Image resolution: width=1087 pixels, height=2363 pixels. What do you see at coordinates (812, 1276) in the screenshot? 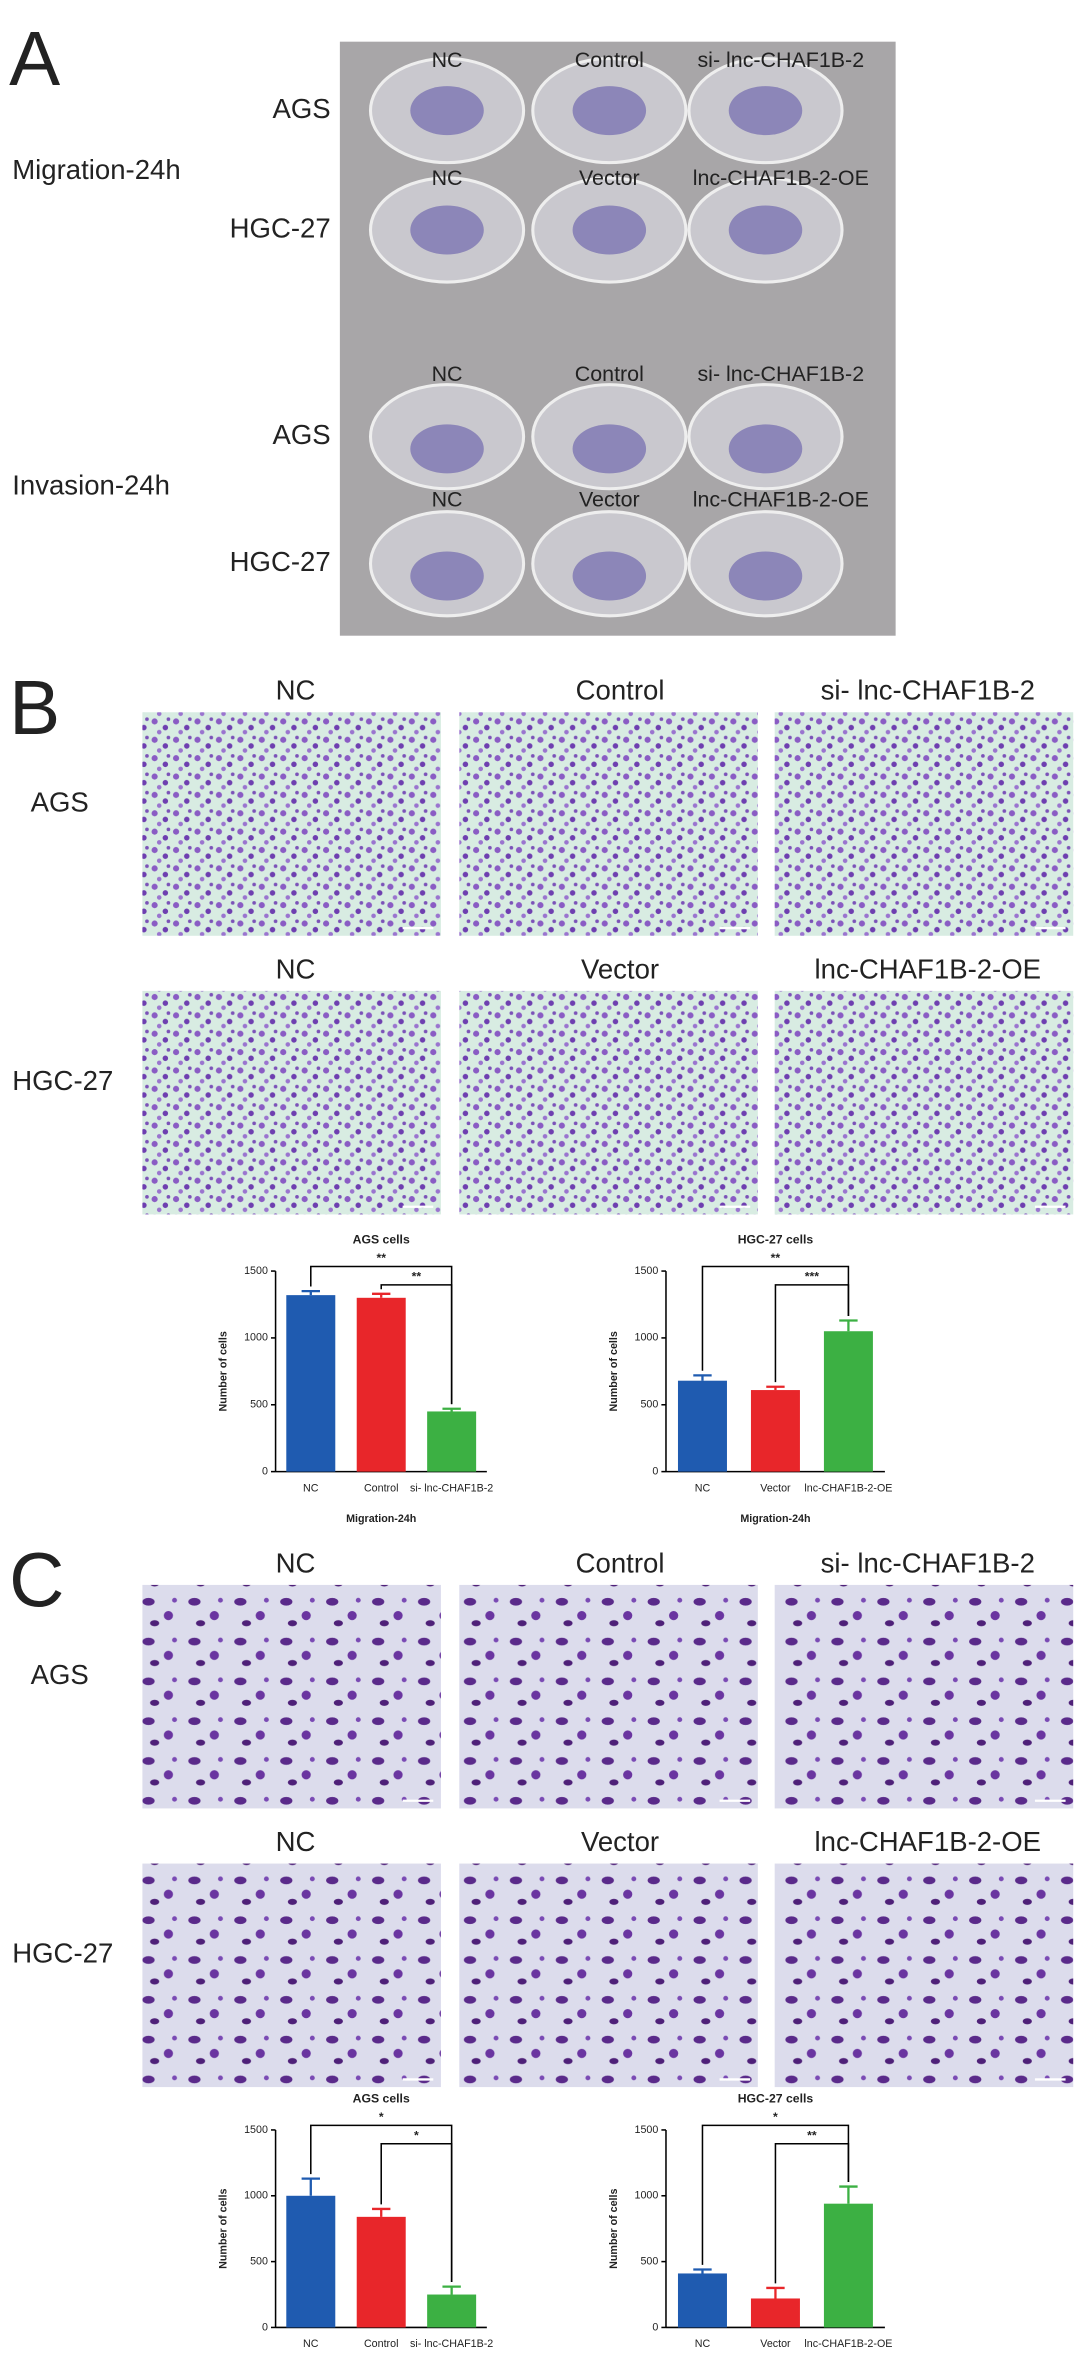
I see `significance-label: ***` at bounding box center [812, 1276].